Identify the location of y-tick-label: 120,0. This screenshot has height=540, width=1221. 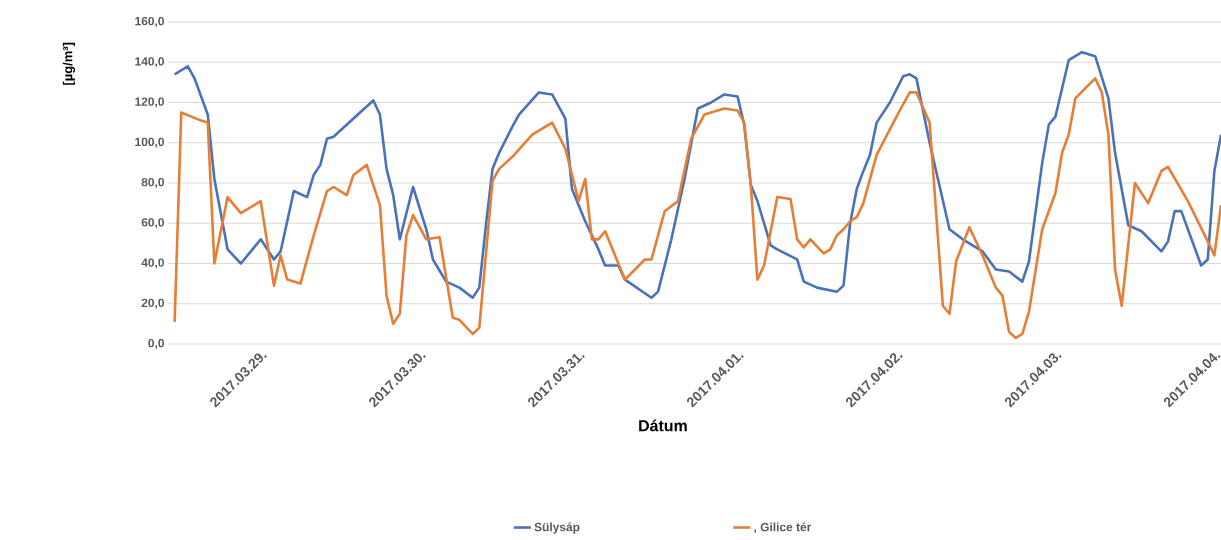
(149, 102).